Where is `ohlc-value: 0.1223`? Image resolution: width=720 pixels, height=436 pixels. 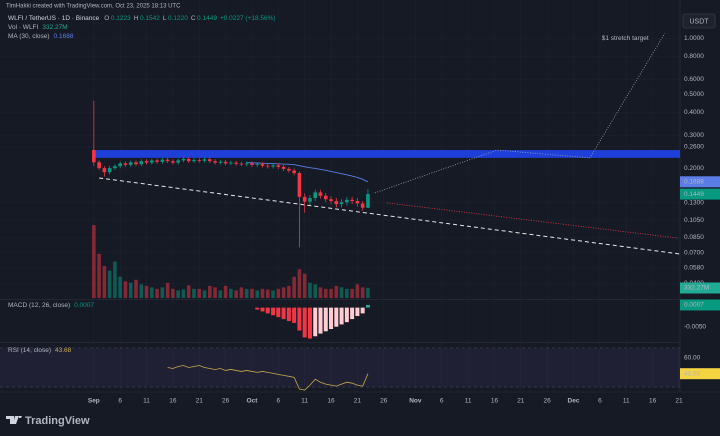
ohlc-value: 0.1223 is located at coordinates (121, 18).